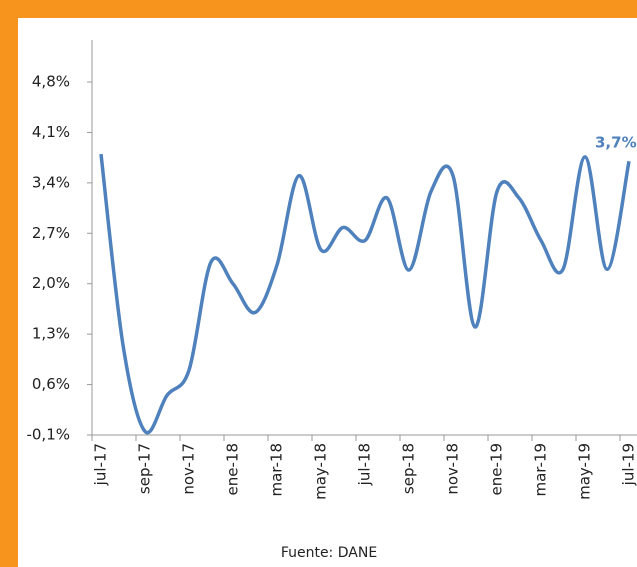 This screenshot has height=567, width=637. I want to click on x-tick-label: ene-19, so click(497, 469).